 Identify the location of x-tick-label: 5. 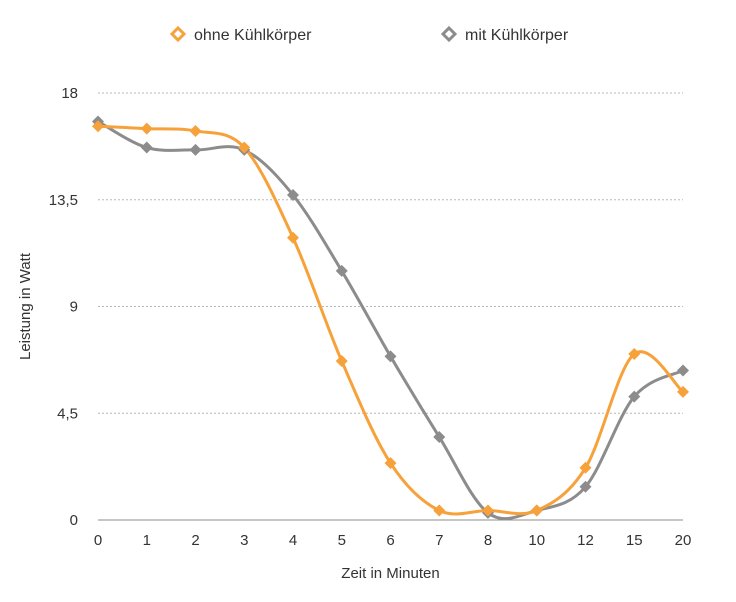
(342, 540).